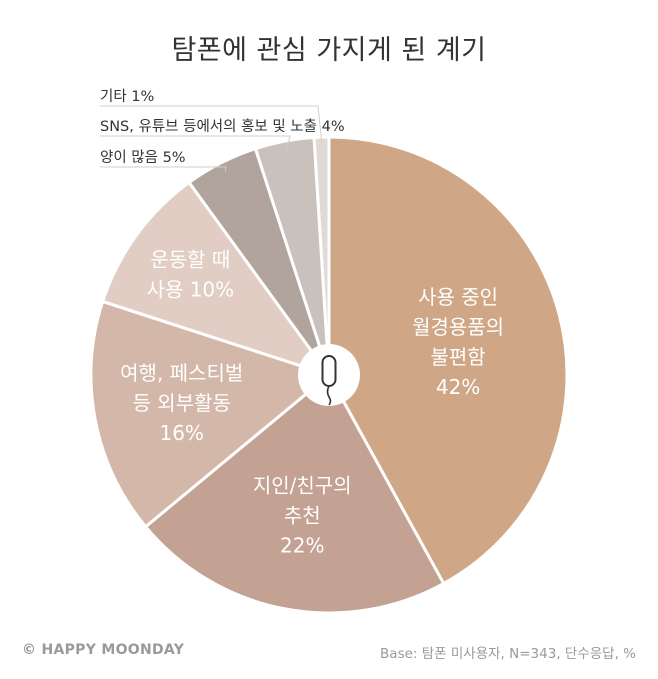  I want to click on slice-label-line: 등 외부활동, so click(182, 403).